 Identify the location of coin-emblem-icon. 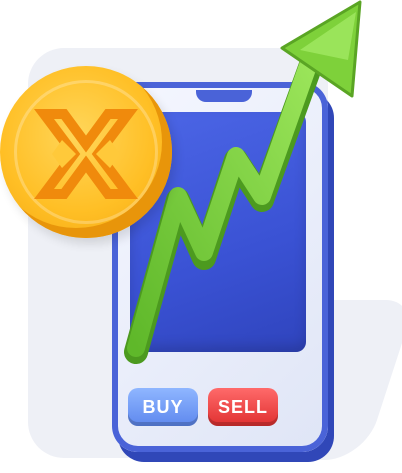
(86, 154).